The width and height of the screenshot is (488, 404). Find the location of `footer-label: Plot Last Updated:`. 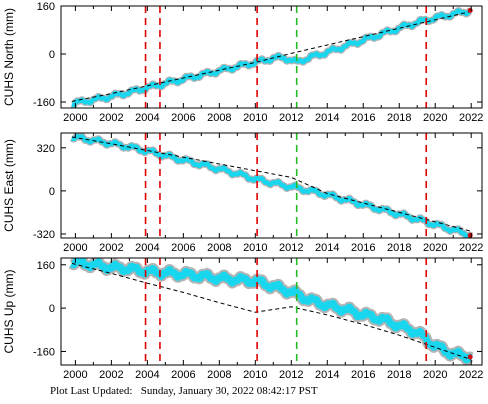

footer-label: Plot Last Updated: is located at coordinates (91, 391).